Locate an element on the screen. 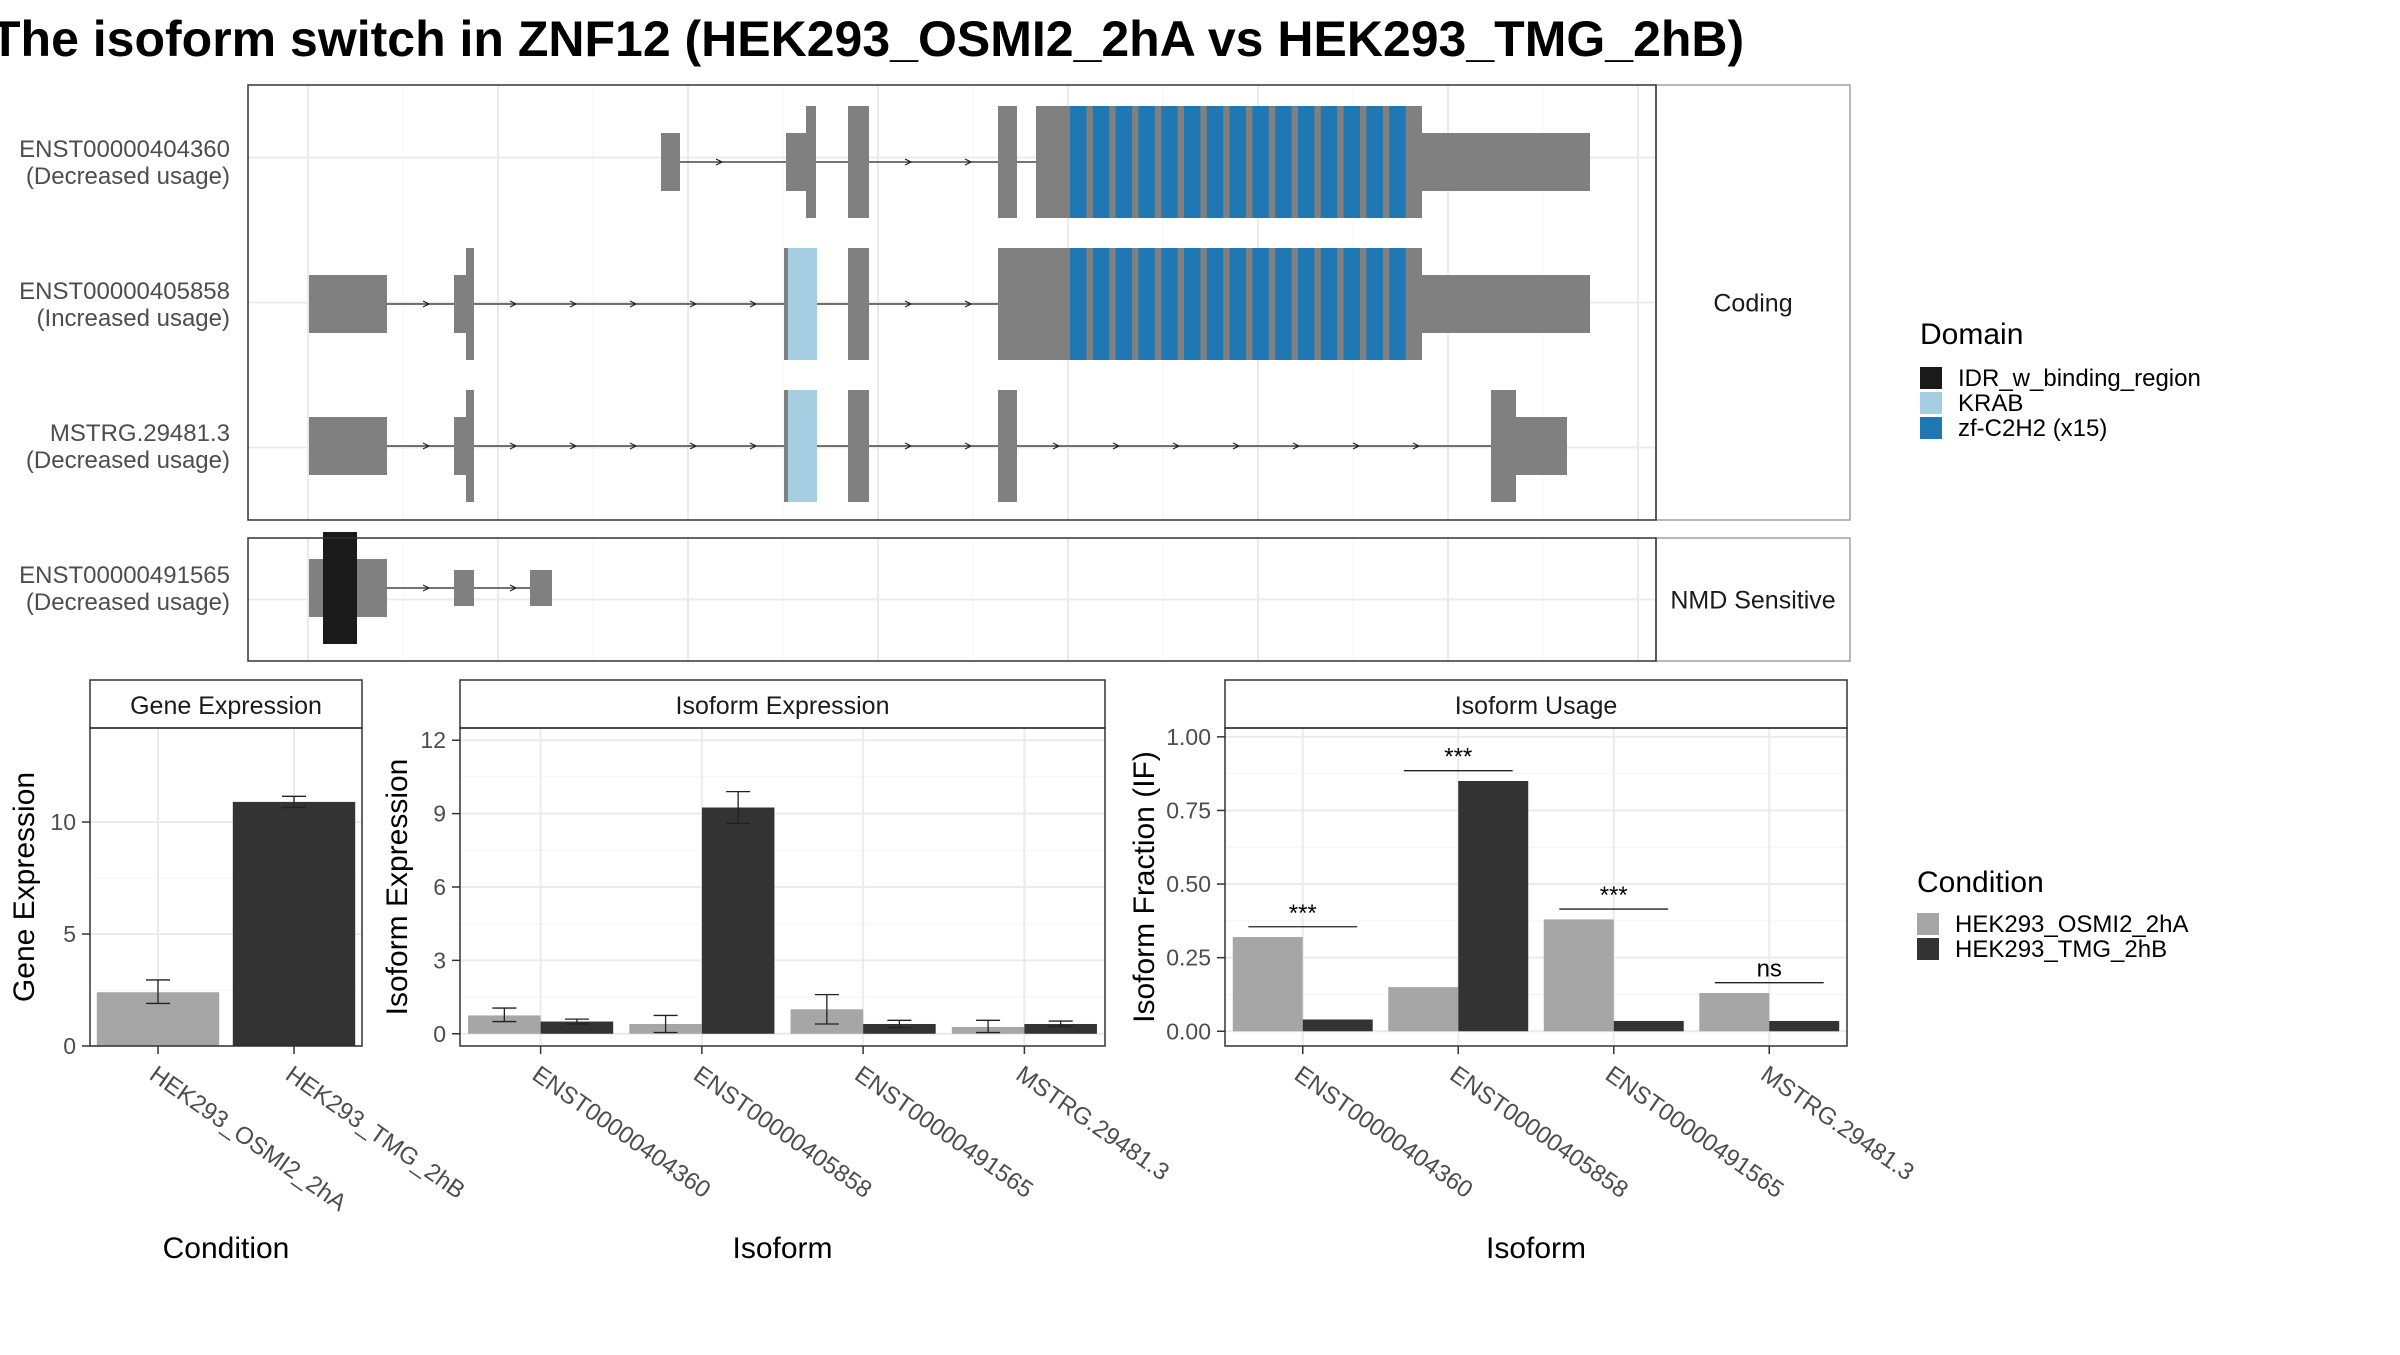 The image size is (2400, 1355). facet-strip-label: Coding is located at coordinates (1752, 304).